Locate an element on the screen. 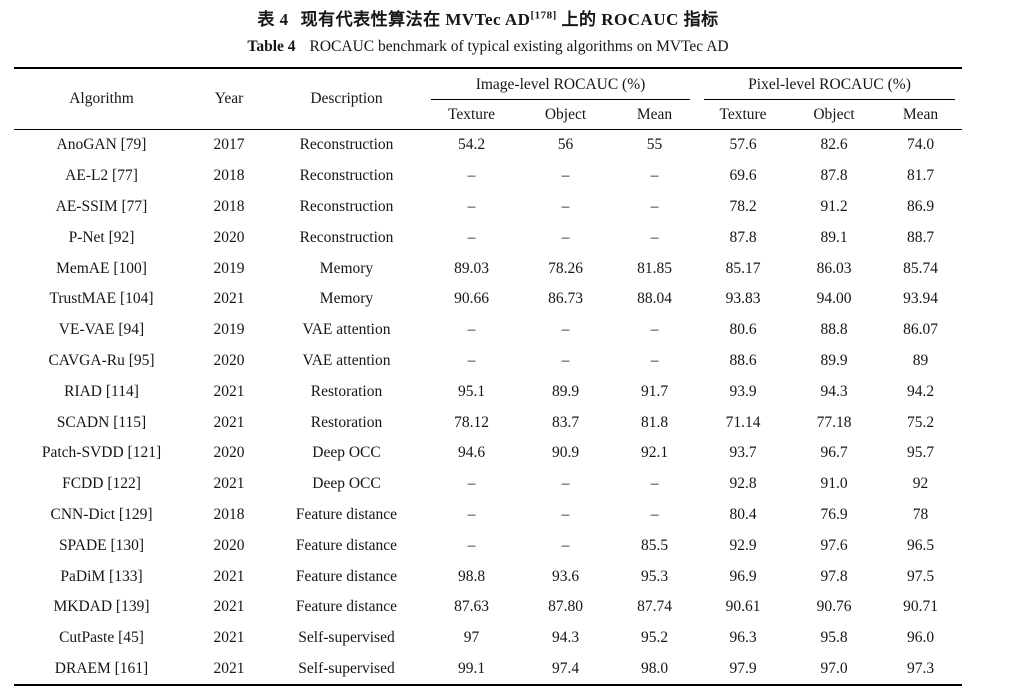 This screenshot has width=1015, height=697. cell-pixel-mean: 96.0 is located at coordinates (920, 638).